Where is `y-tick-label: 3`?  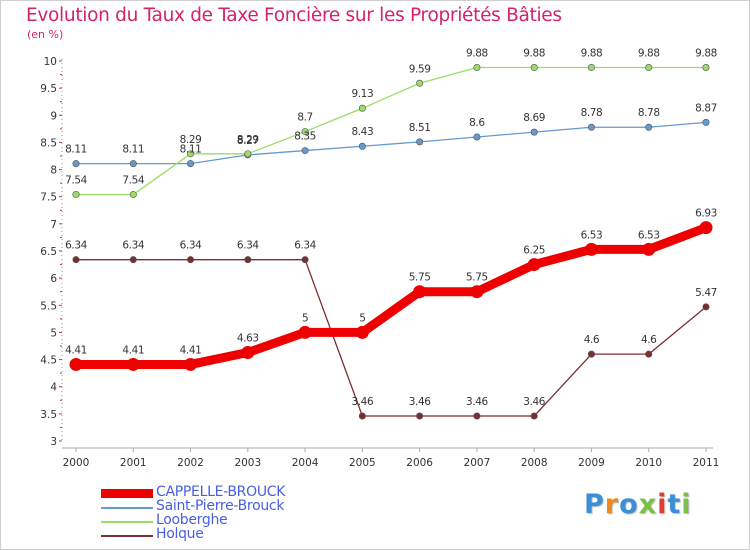
y-tick-label: 3 is located at coordinates (53, 442).